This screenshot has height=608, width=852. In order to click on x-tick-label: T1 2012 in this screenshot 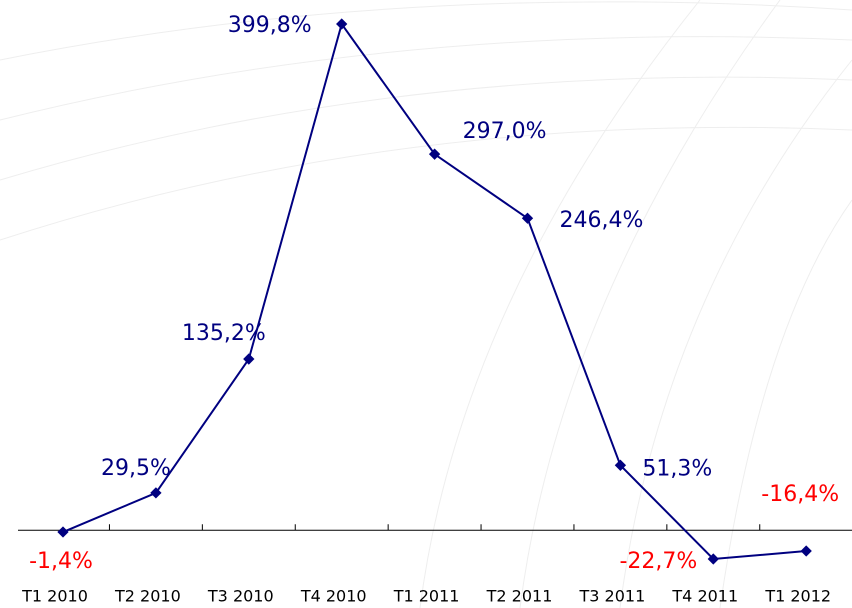, I will do `click(797, 596)`.